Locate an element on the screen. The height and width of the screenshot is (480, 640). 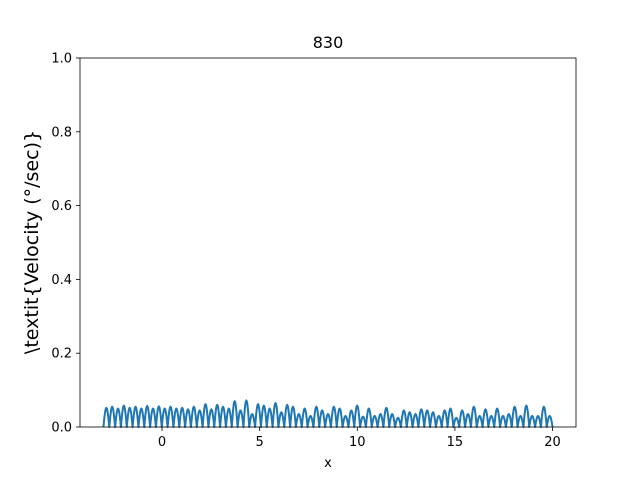
y-tick-label: 0.0 is located at coordinates (61, 428).